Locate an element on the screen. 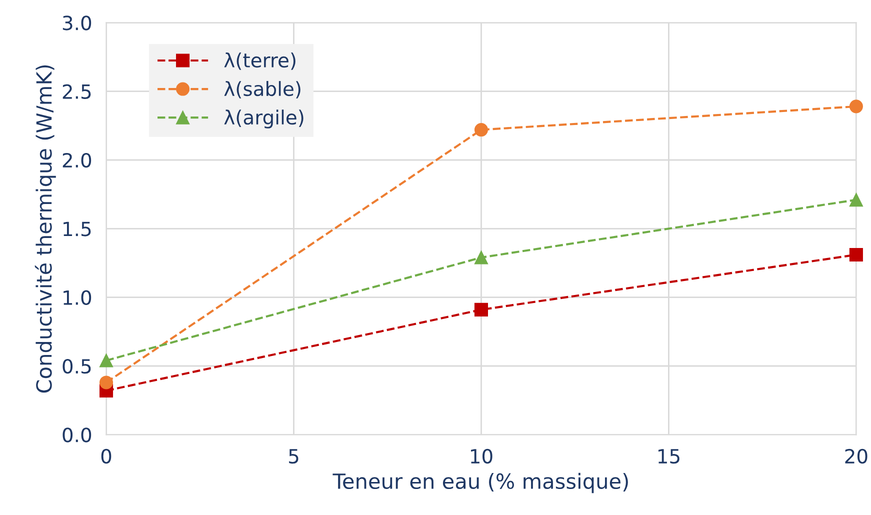 This screenshot has width=871, height=515. legend-label: λ(terre) is located at coordinates (260, 61).